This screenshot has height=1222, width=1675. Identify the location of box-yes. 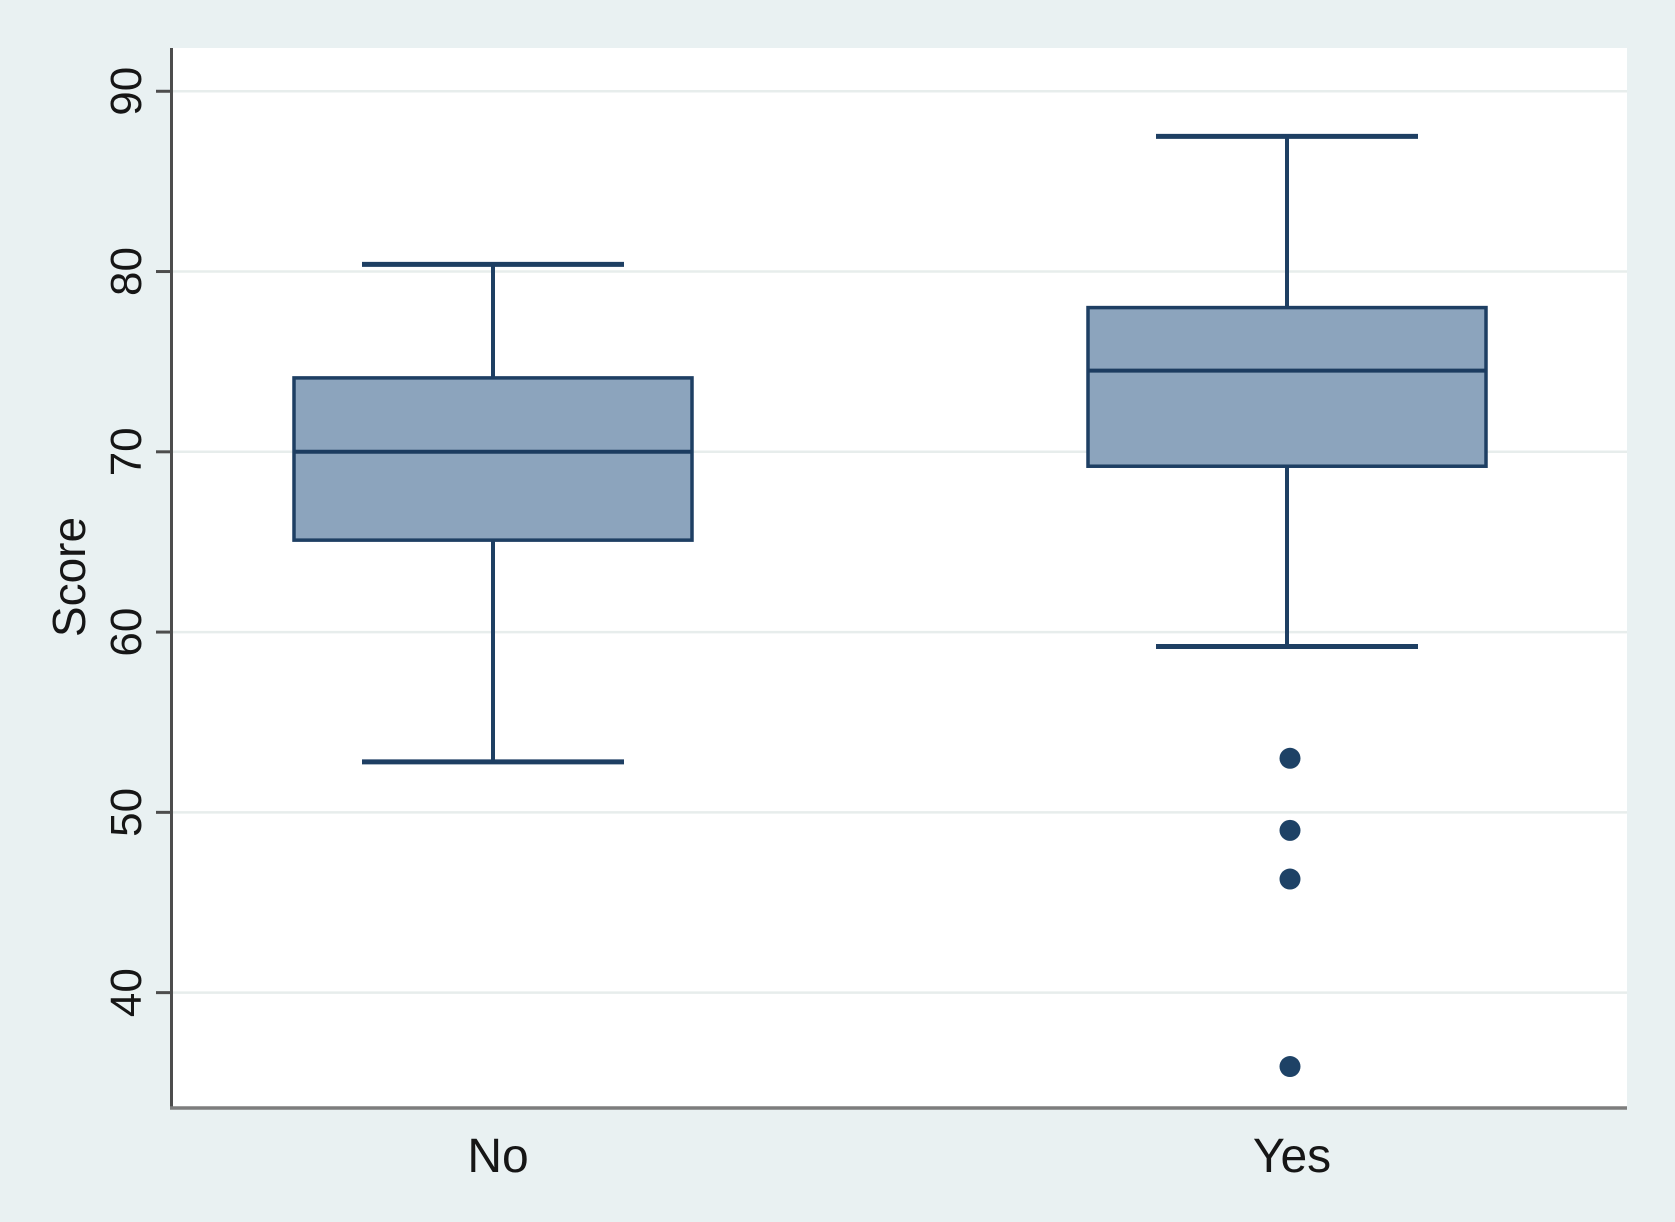
(1287, 386).